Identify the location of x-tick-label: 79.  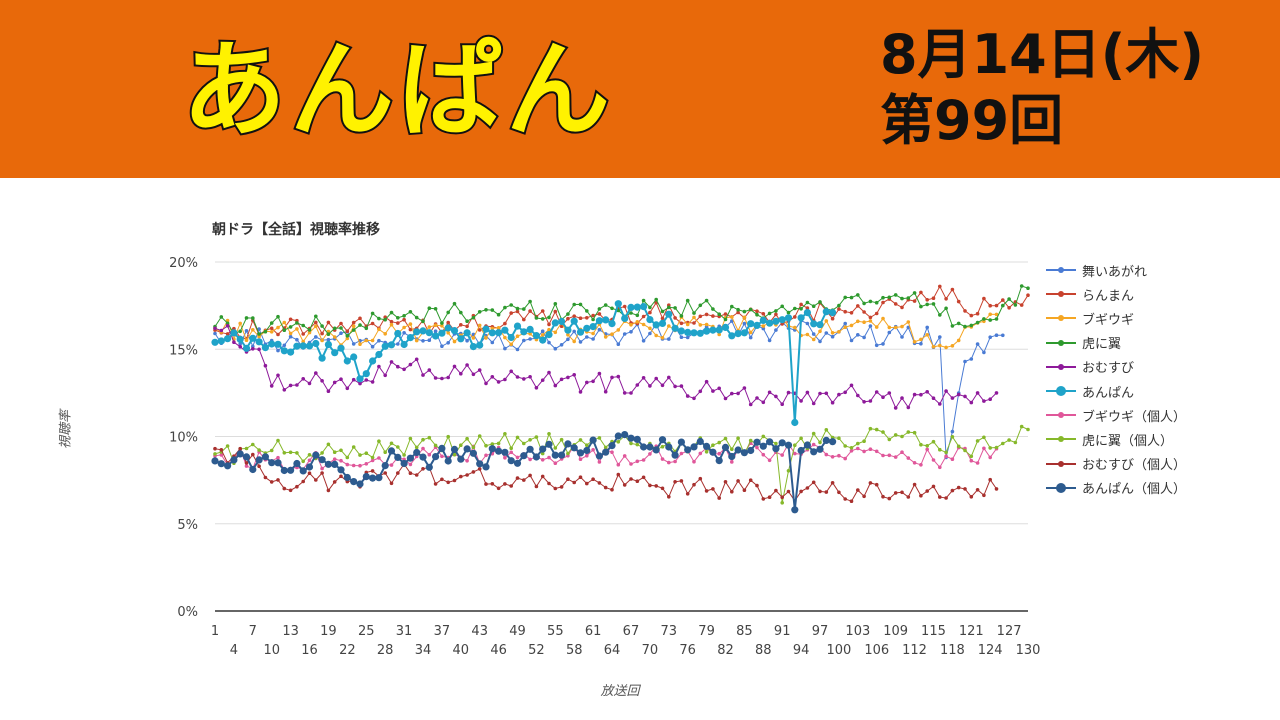
(706, 631).